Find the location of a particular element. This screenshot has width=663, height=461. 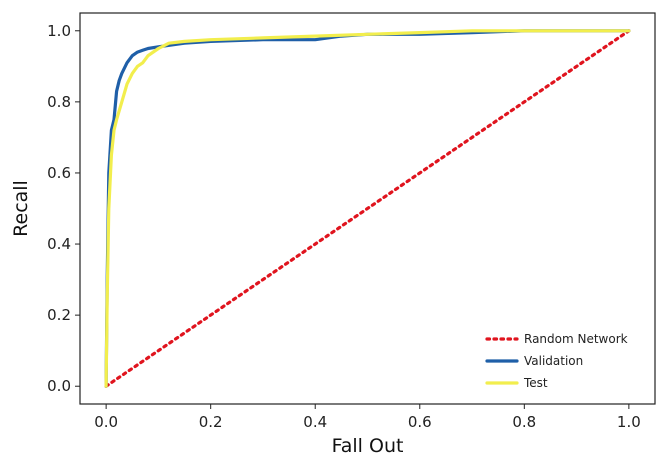

x-axis-title: Fall Out is located at coordinates (368, 446).